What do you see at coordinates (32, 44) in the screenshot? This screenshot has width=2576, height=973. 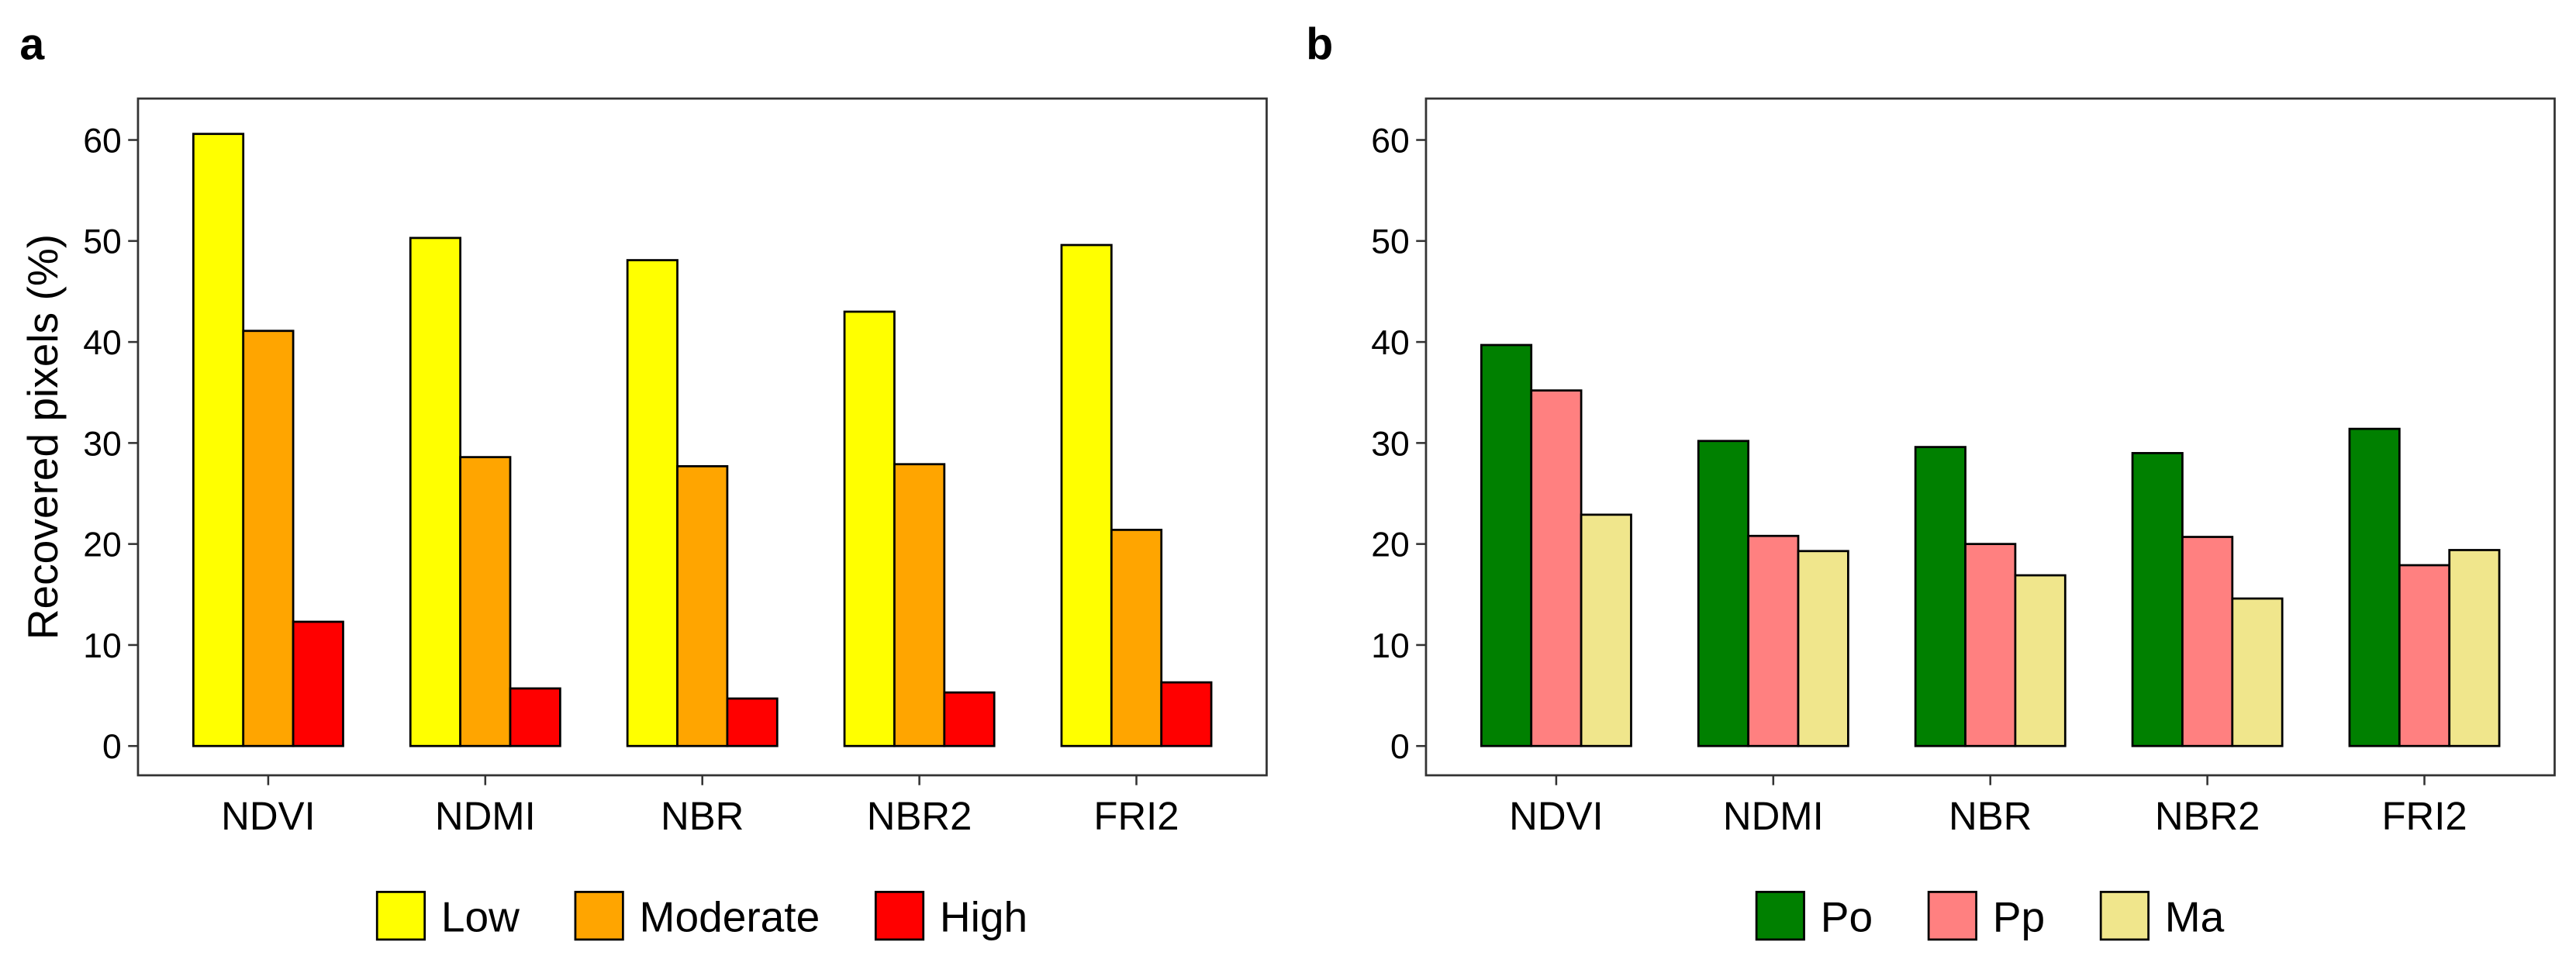 I see `panel-label: a` at bounding box center [32, 44].